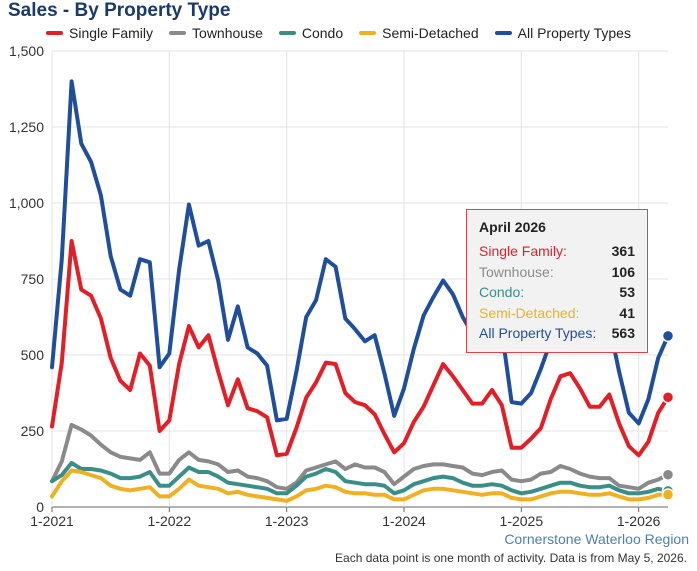  Describe the element at coordinates (287, 33) in the screenshot. I see `legend-swatch-condo` at that location.